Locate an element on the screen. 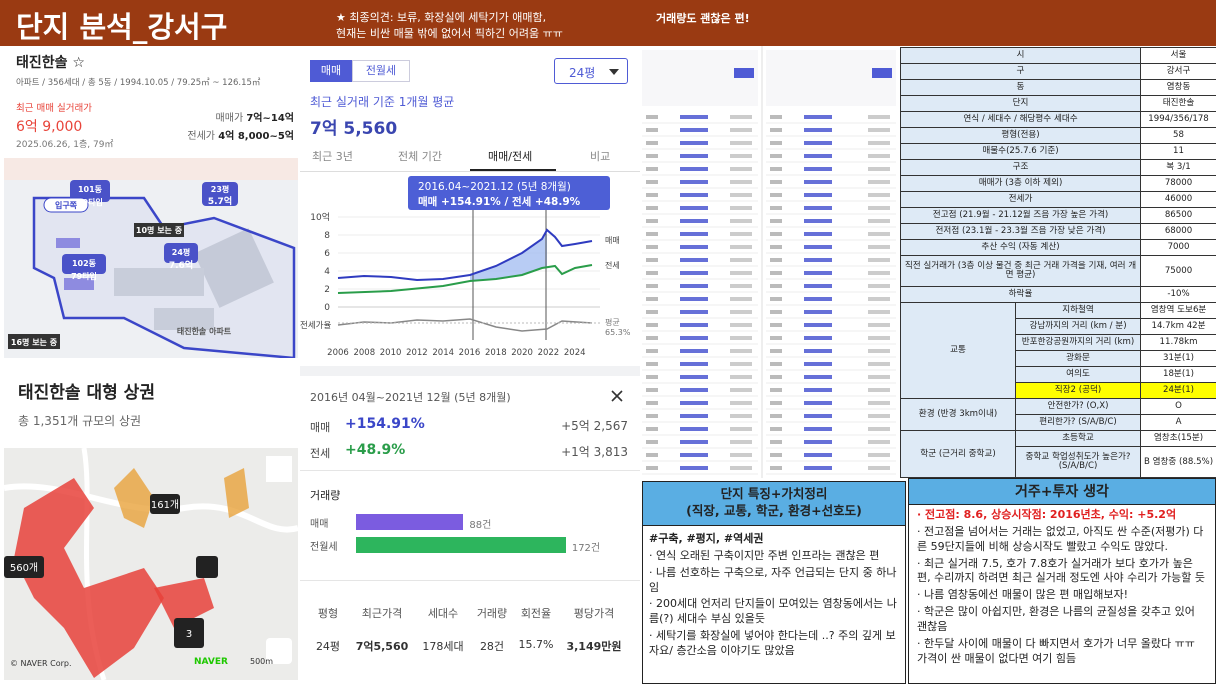 The image size is (1216, 684). info-row: 평형(전용) 58 is located at coordinates (1058, 136).